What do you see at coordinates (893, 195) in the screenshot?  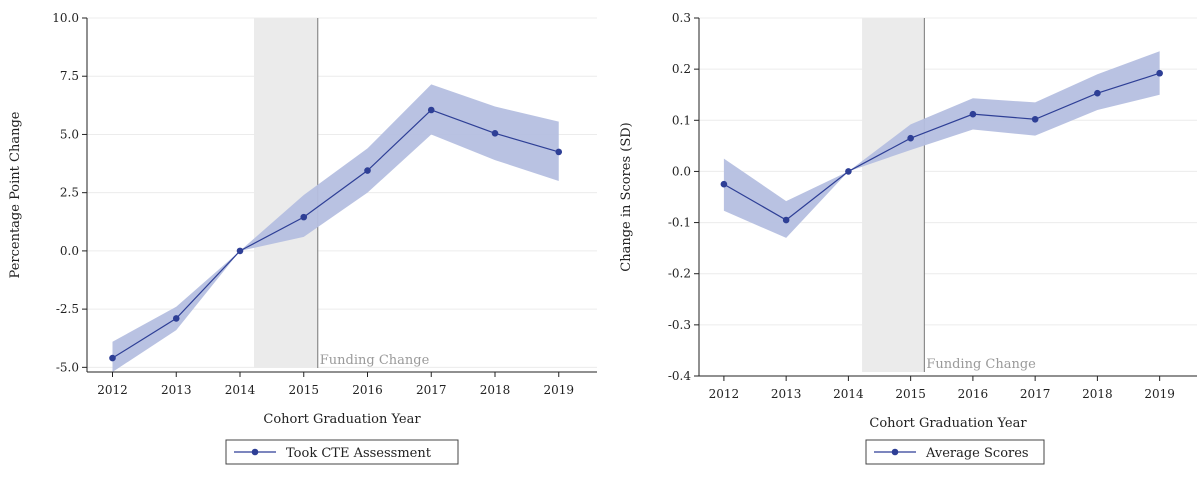 I see `shaded-period` at bounding box center [893, 195].